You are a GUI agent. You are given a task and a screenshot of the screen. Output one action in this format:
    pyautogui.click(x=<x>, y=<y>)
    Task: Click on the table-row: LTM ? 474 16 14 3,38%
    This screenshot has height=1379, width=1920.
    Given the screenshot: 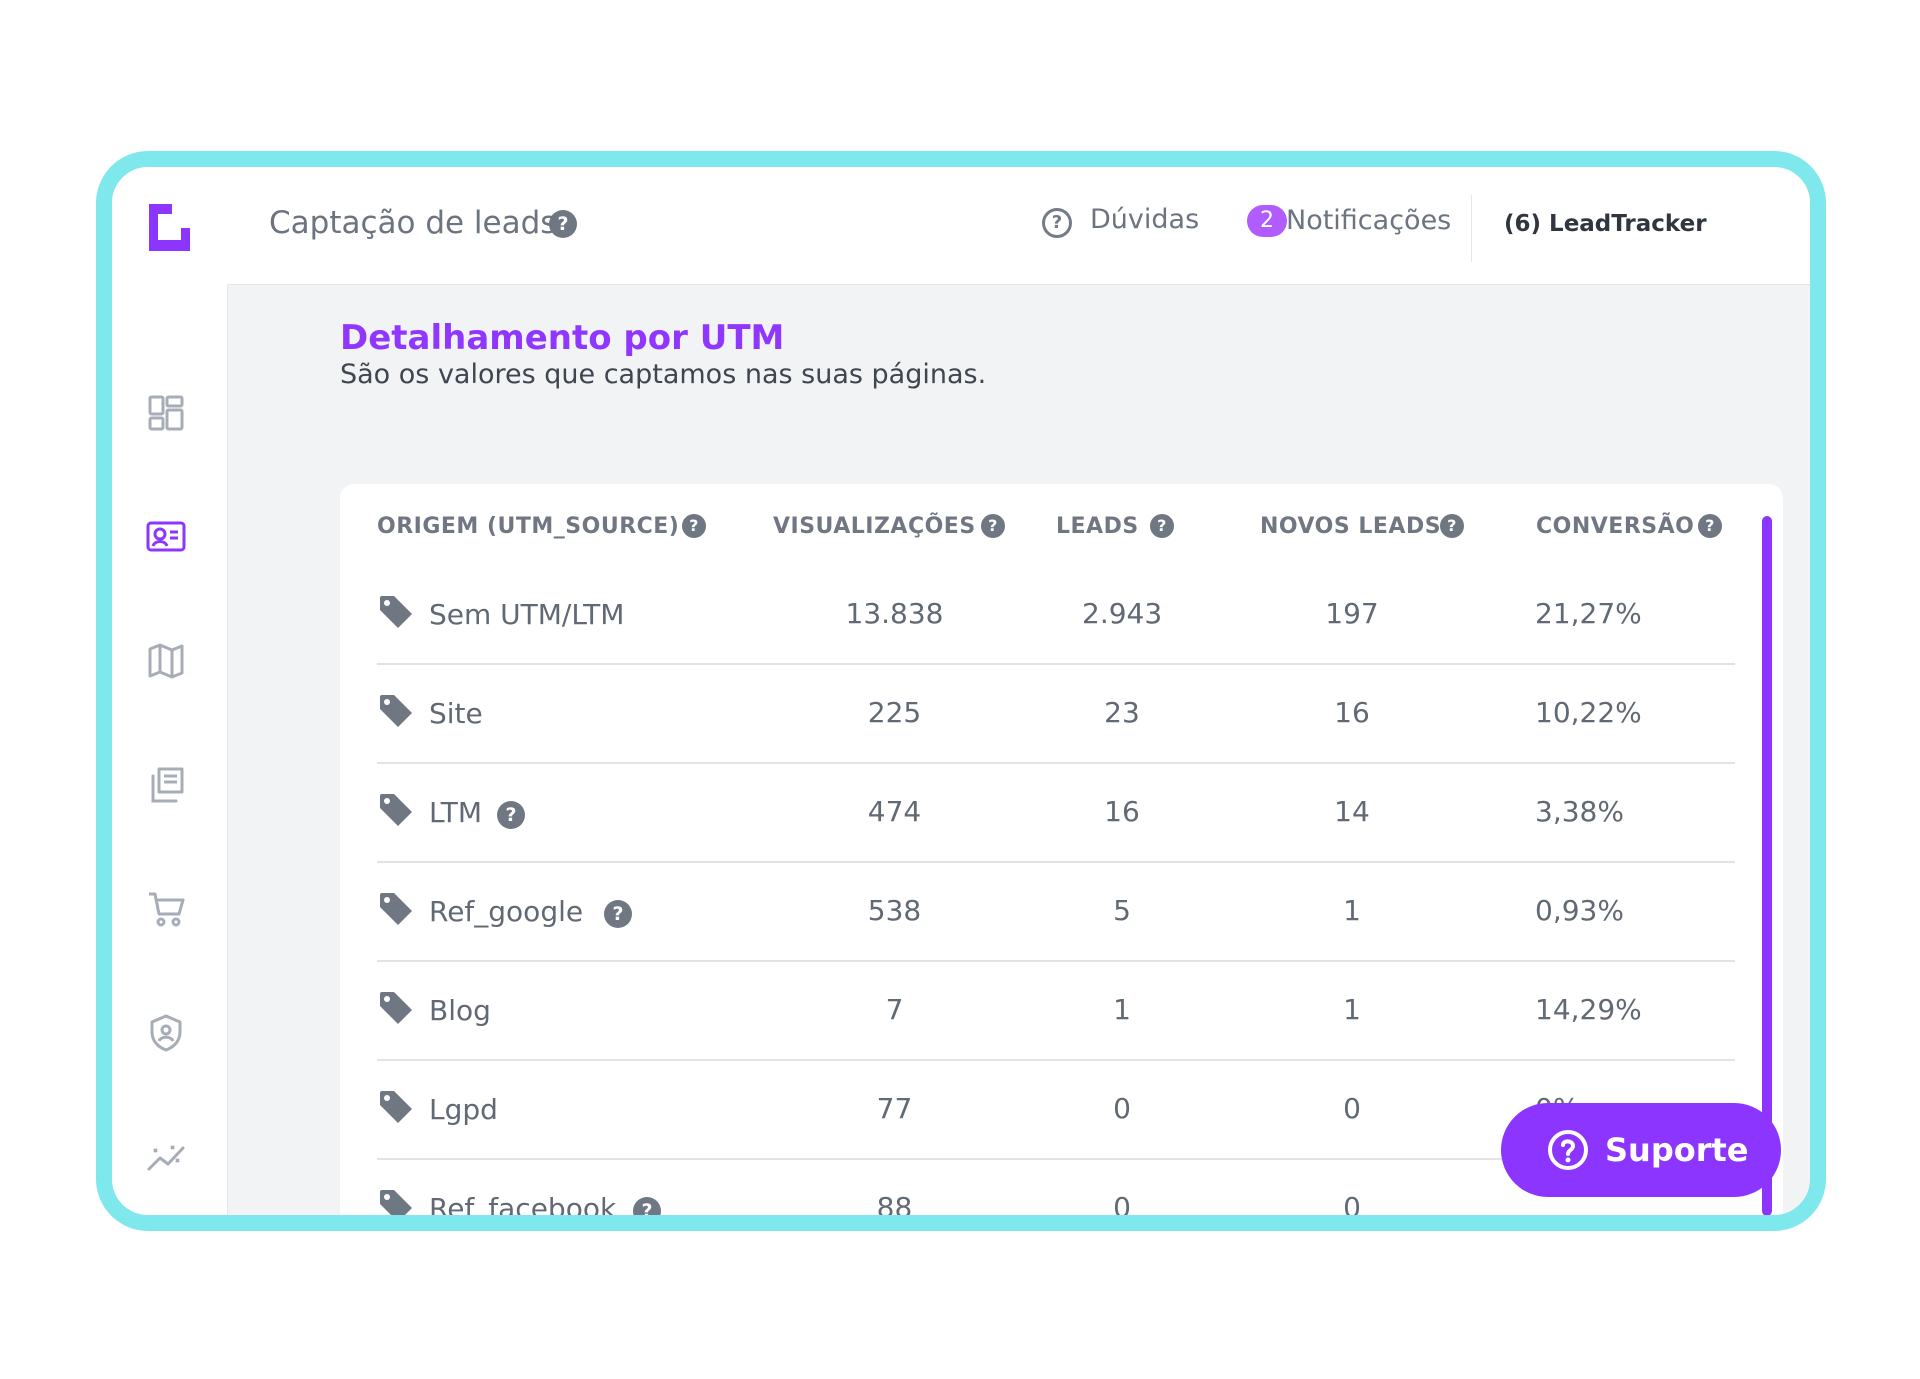 What is the action you would take?
    pyautogui.click(x=1056, y=813)
    